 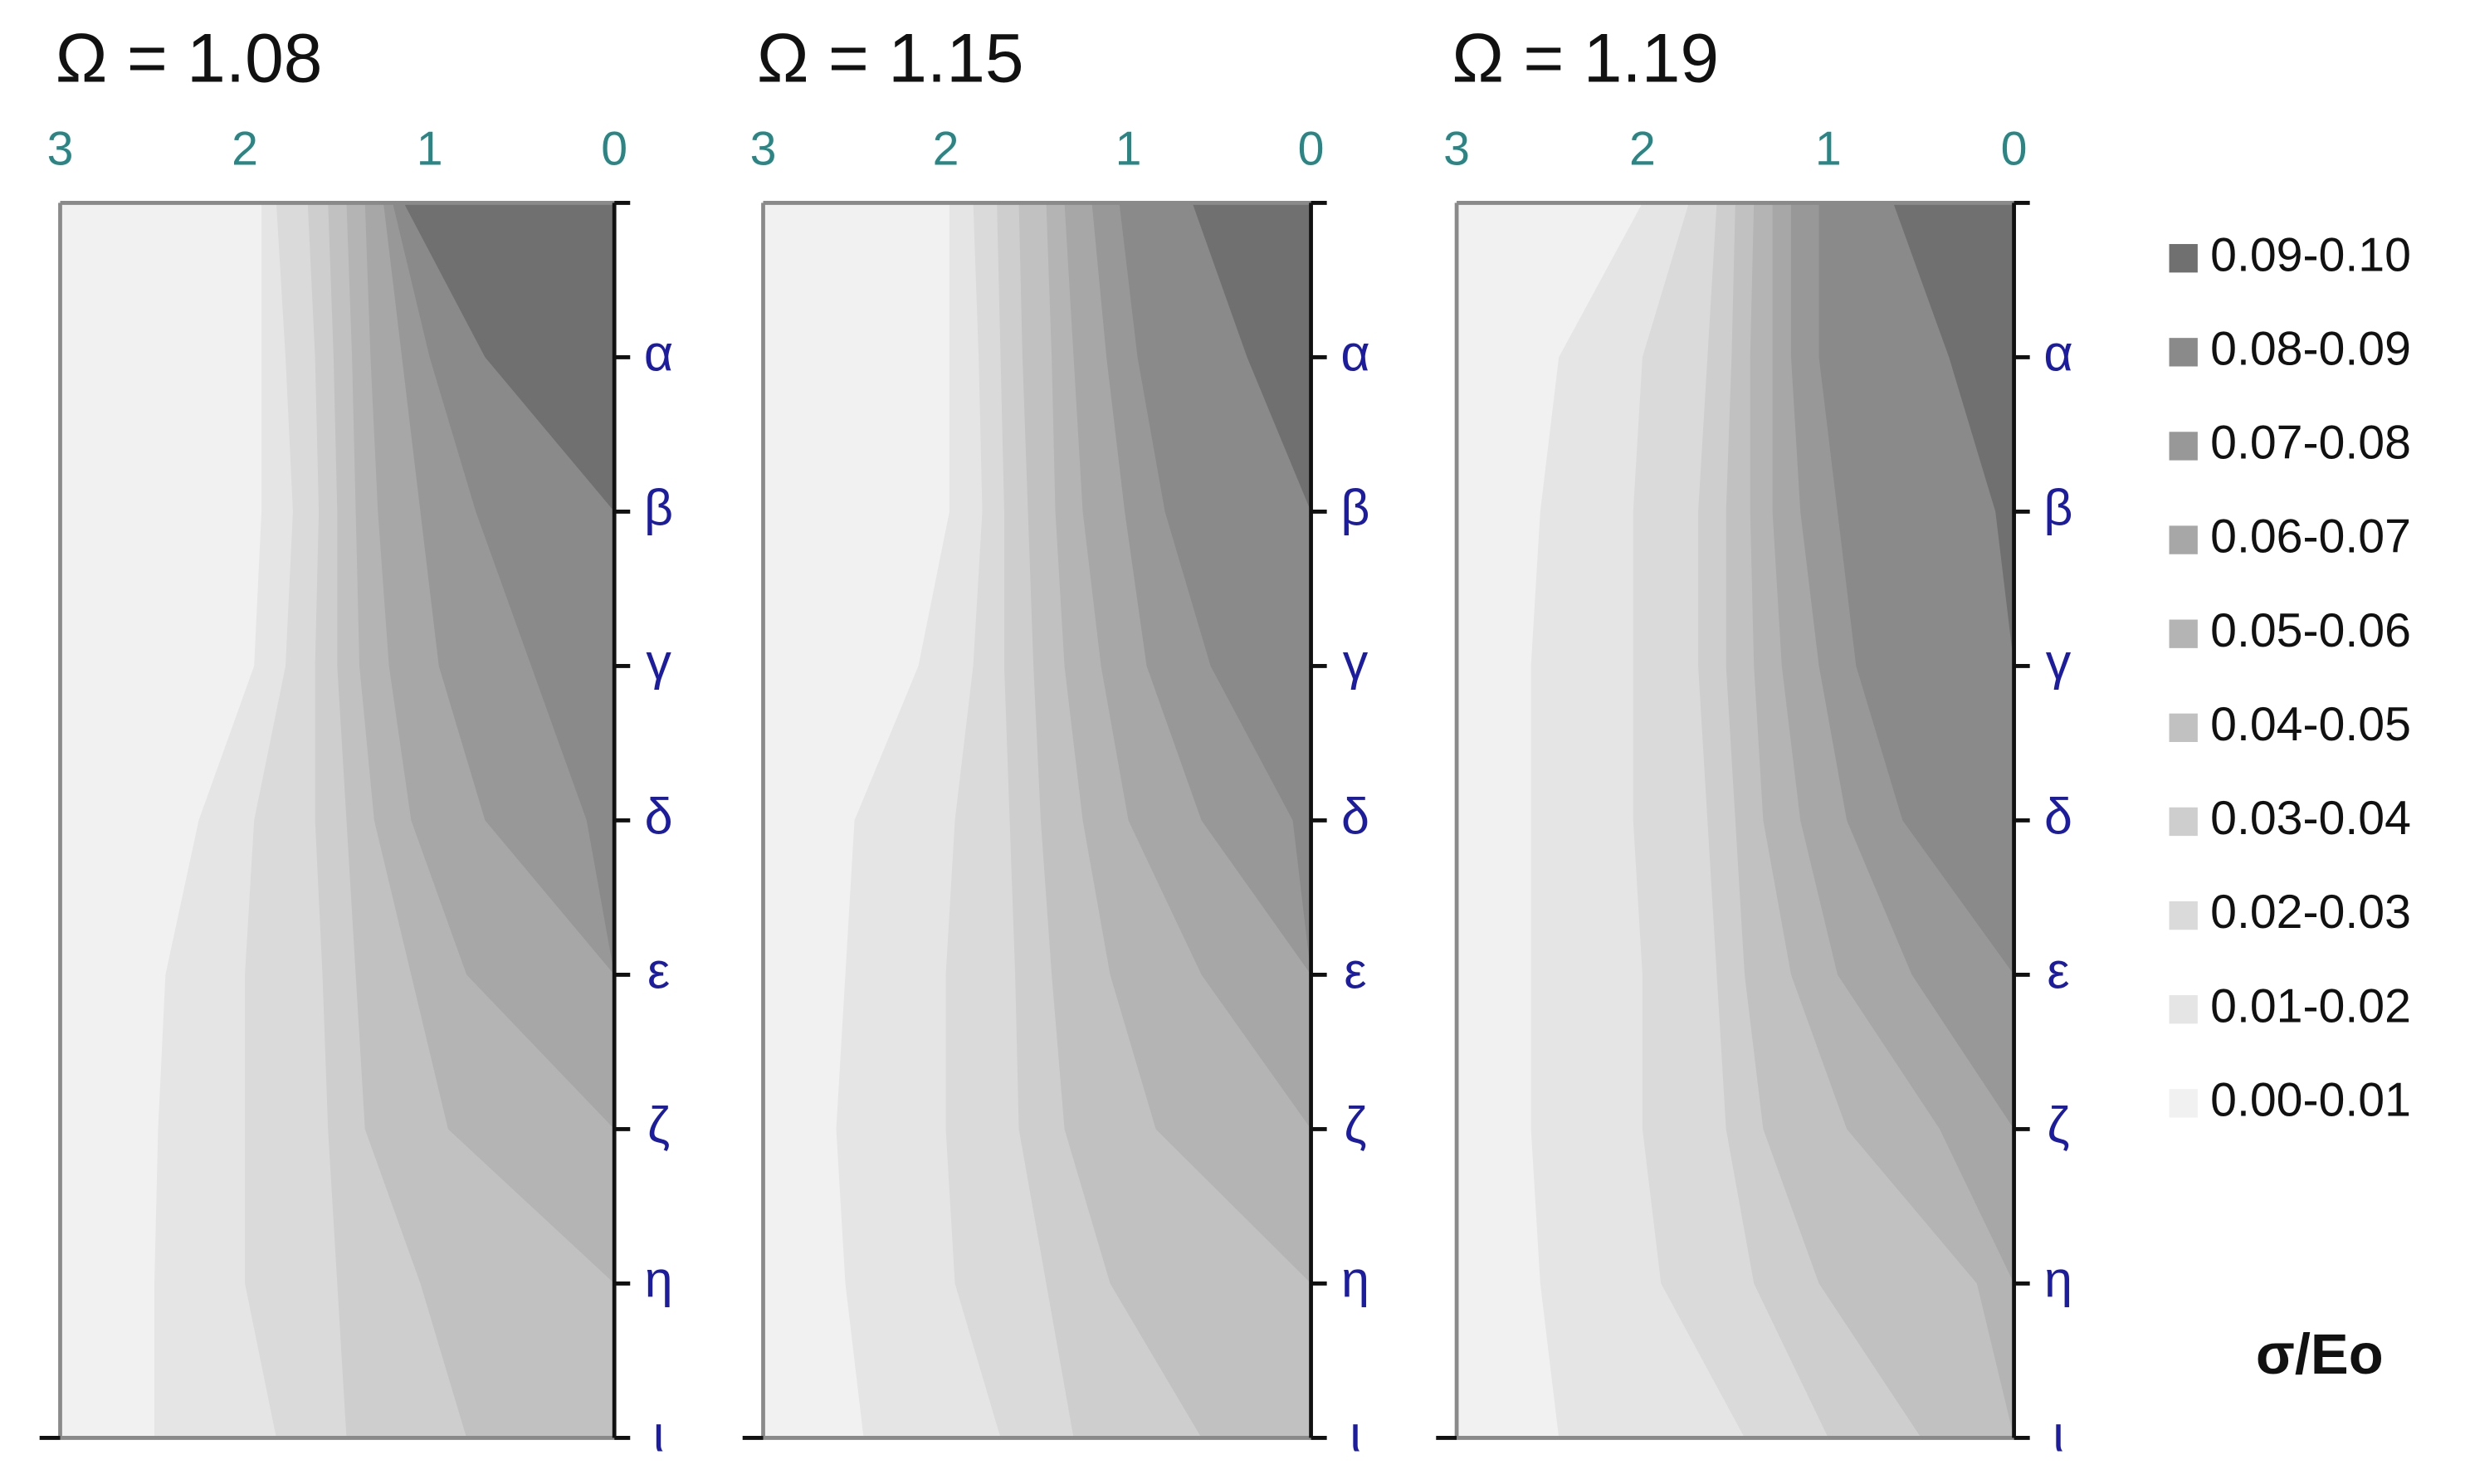 I want to click on legend-label: 0.09-0.10, so click(x=2310, y=254).